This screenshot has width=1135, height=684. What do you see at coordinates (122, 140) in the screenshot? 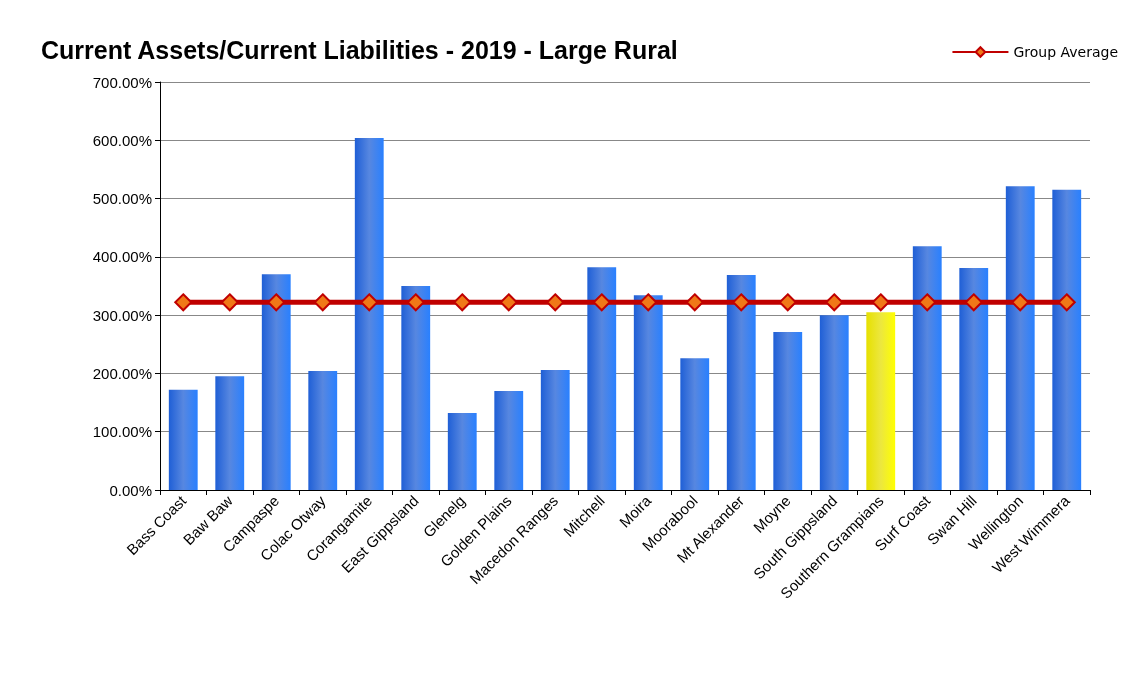
I see `y-tick-label: 600.00%` at bounding box center [122, 140].